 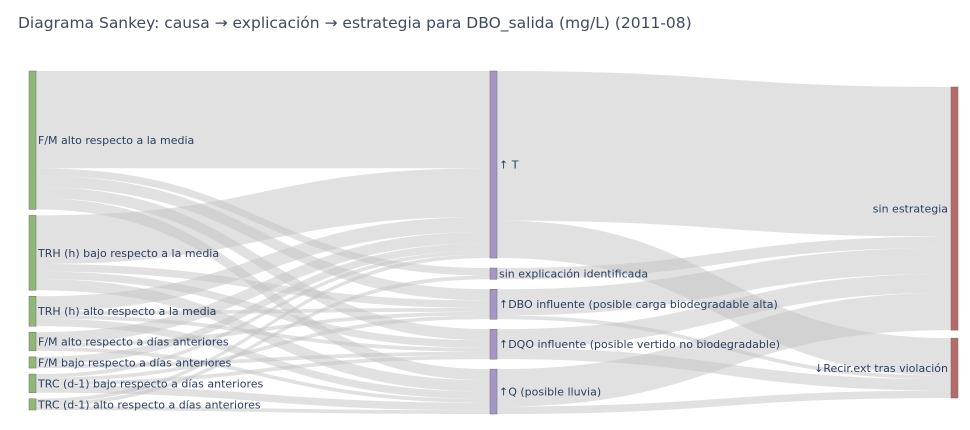 I want to click on sankey-link-c3-e0, so click(x=263, y=287).